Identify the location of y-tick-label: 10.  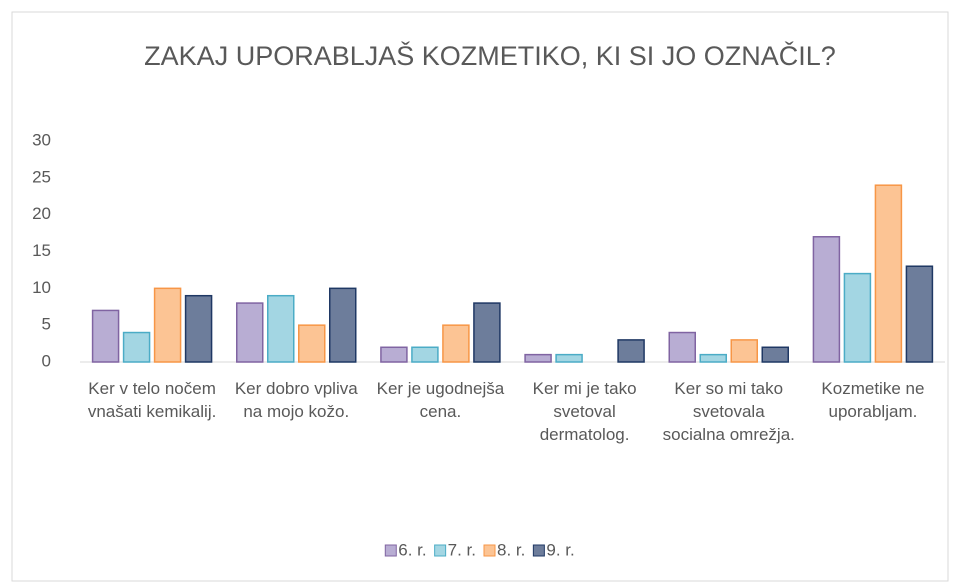
(41, 287).